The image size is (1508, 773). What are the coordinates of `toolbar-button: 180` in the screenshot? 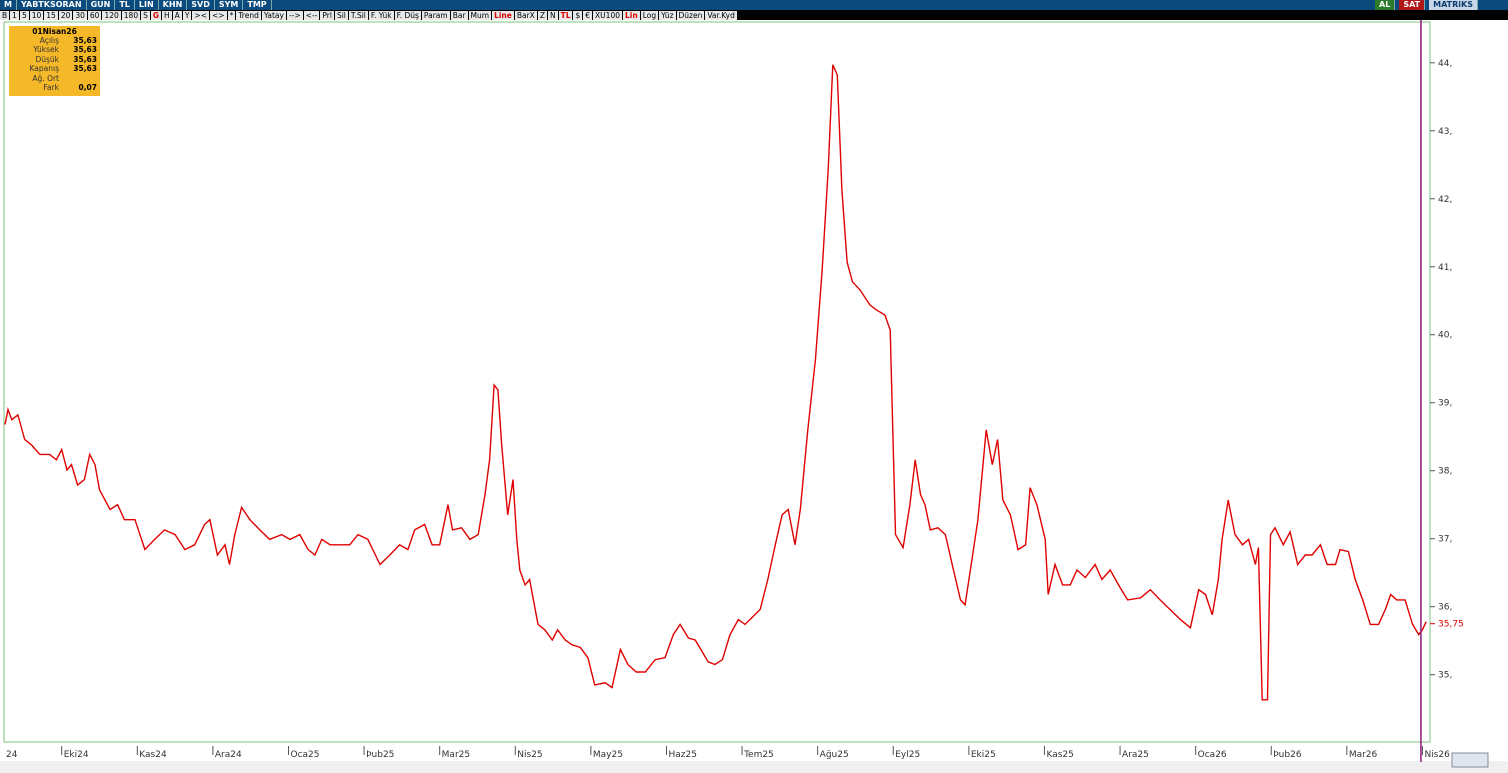 It's located at (131, 15).